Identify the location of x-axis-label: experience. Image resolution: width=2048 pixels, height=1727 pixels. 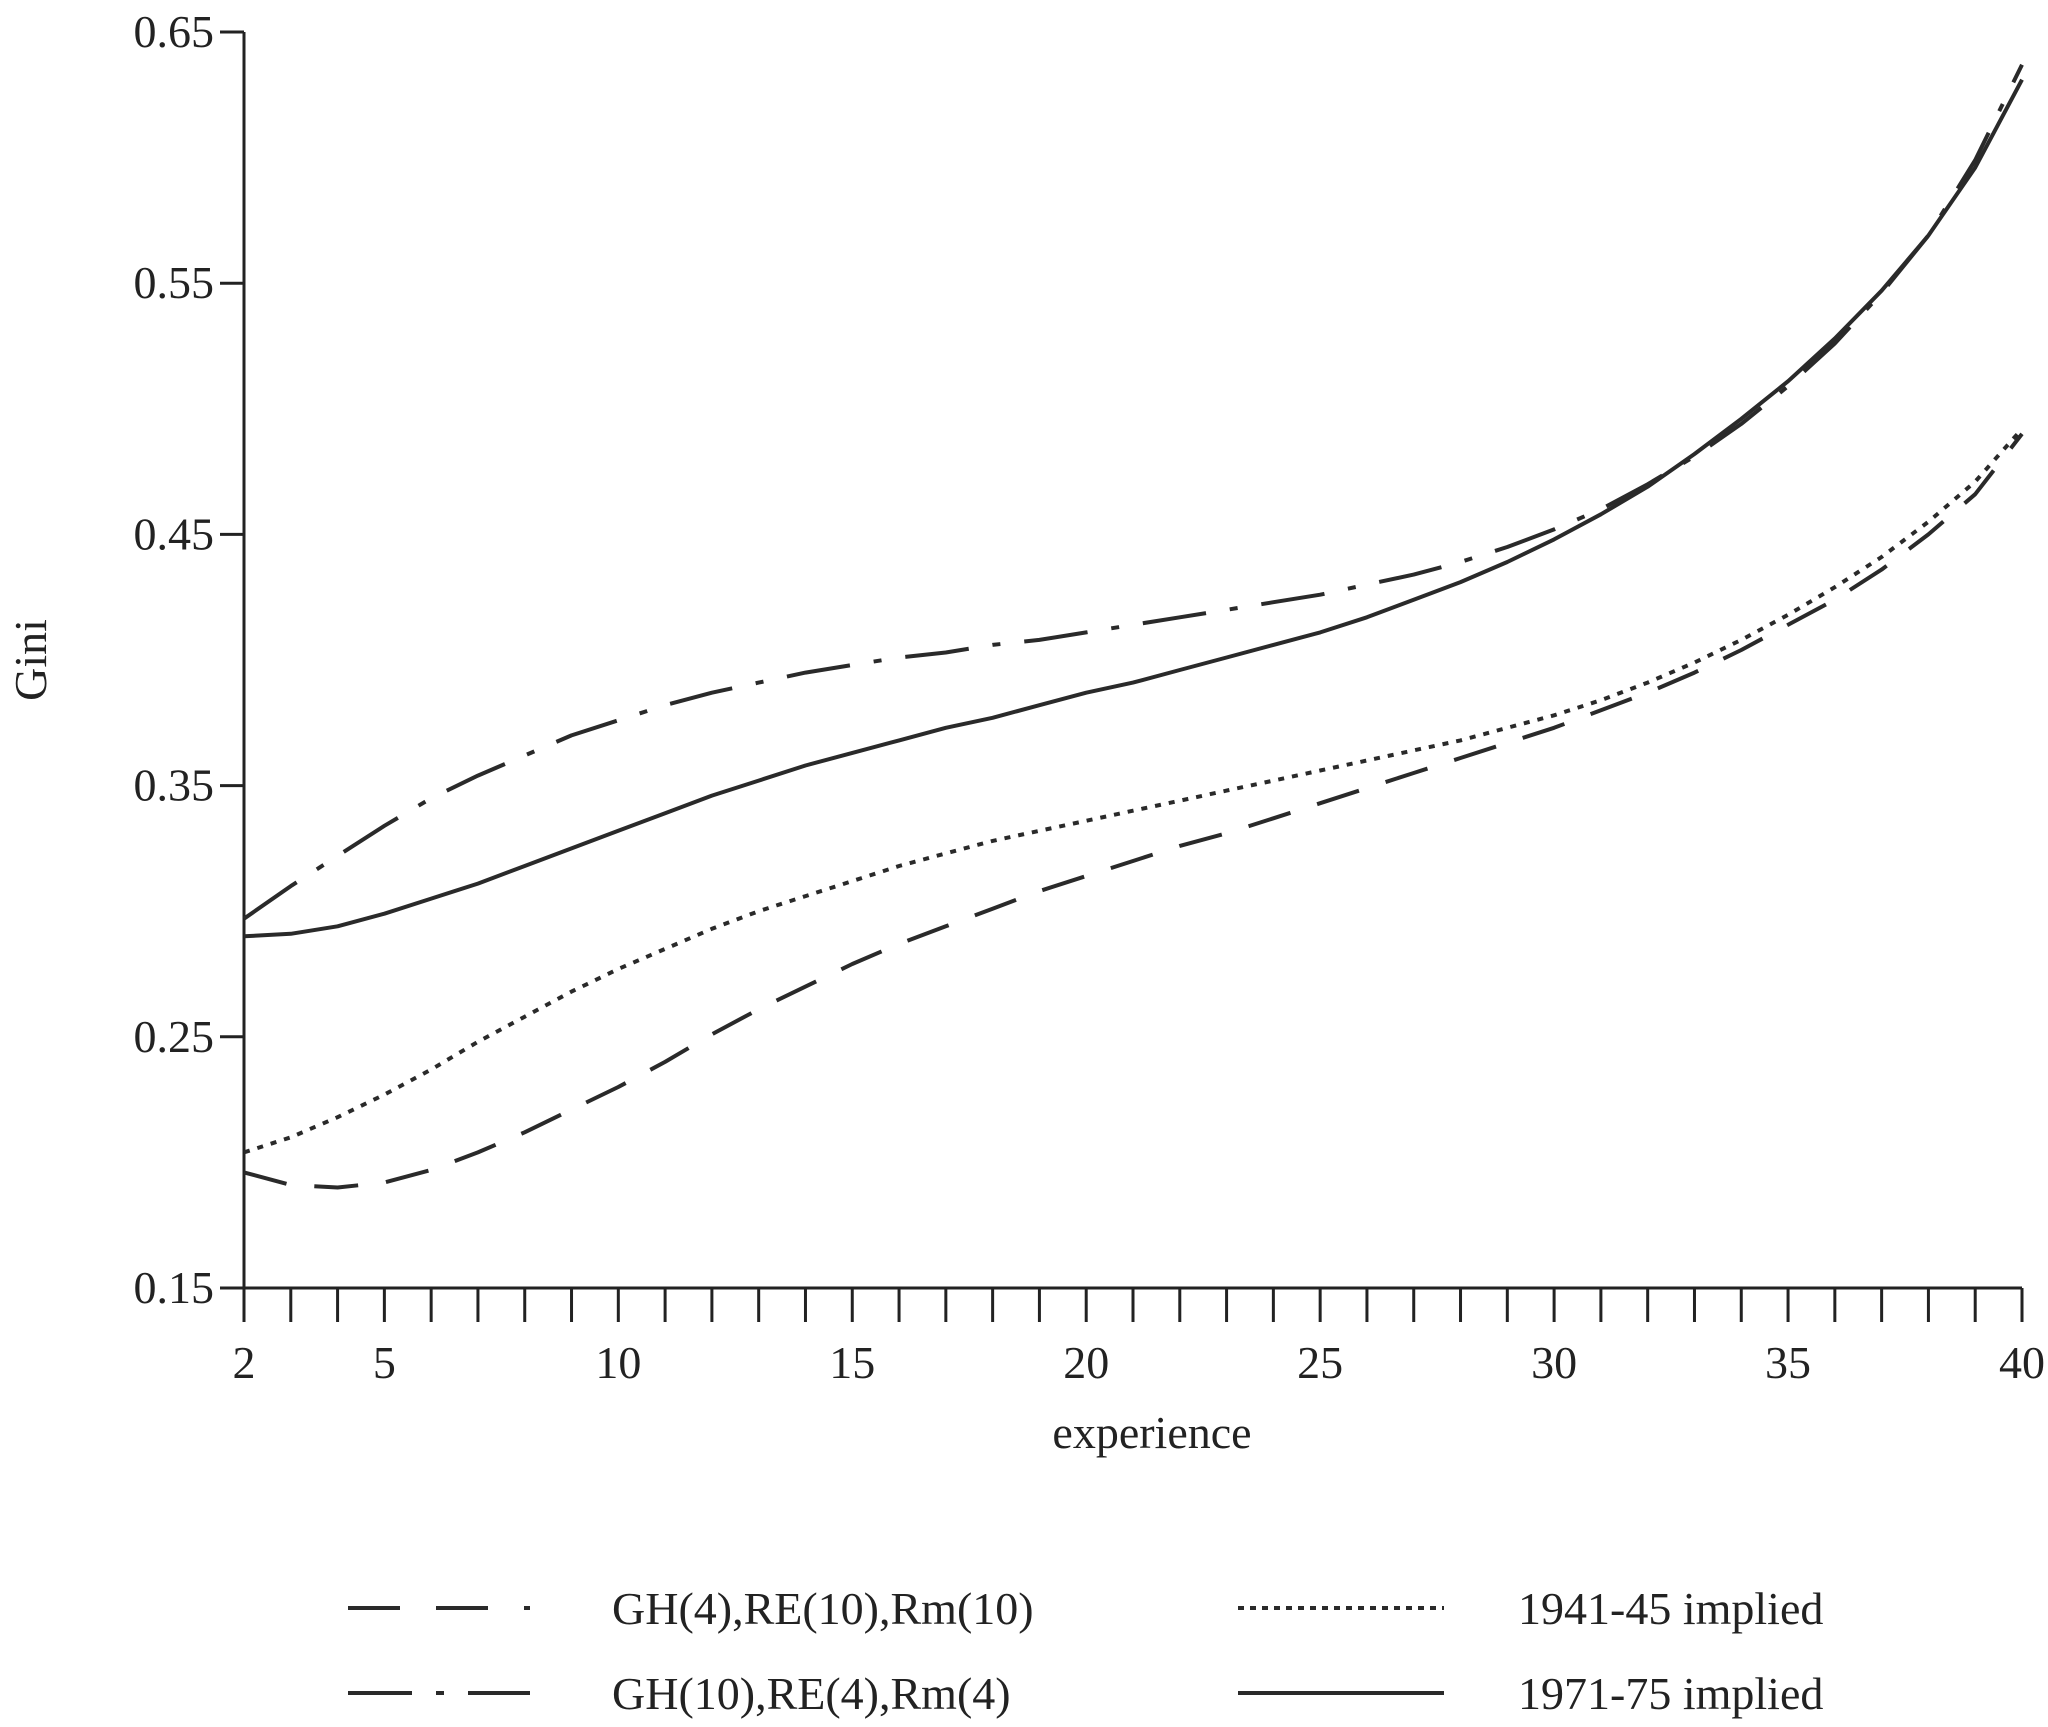
(1151, 1432).